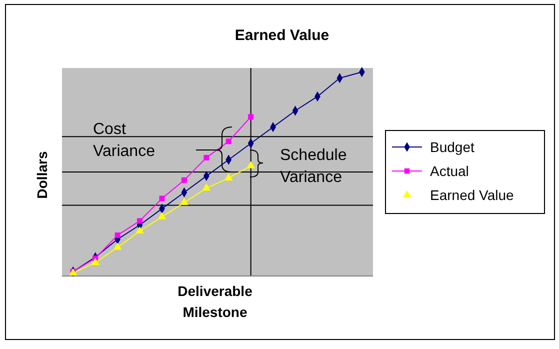 The height and width of the screenshot is (349, 559). What do you see at coordinates (282, 35) in the screenshot?
I see `chart-title: Earned Value` at bounding box center [282, 35].